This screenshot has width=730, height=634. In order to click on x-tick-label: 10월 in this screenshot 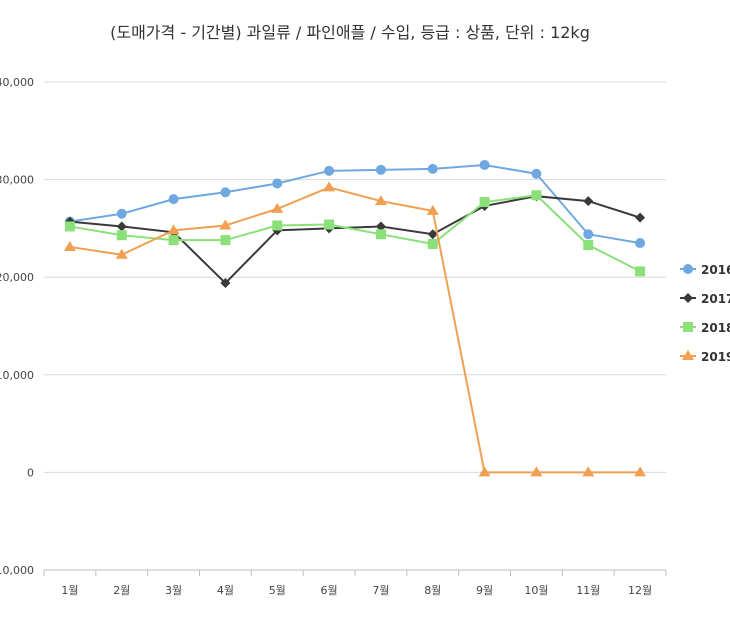, I will do `click(536, 590)`.